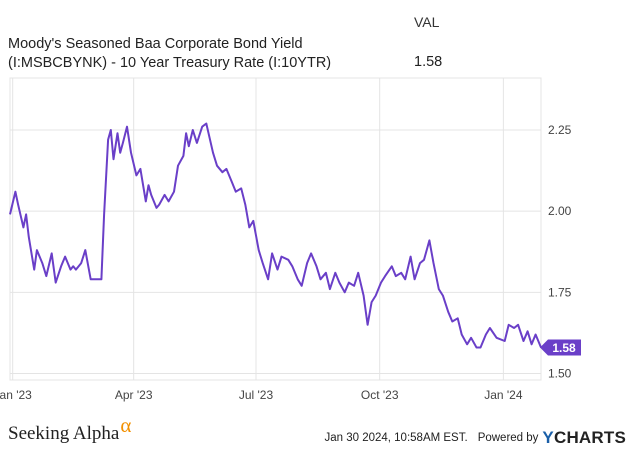  I want to click on last-value-badge, so click(560, 347).